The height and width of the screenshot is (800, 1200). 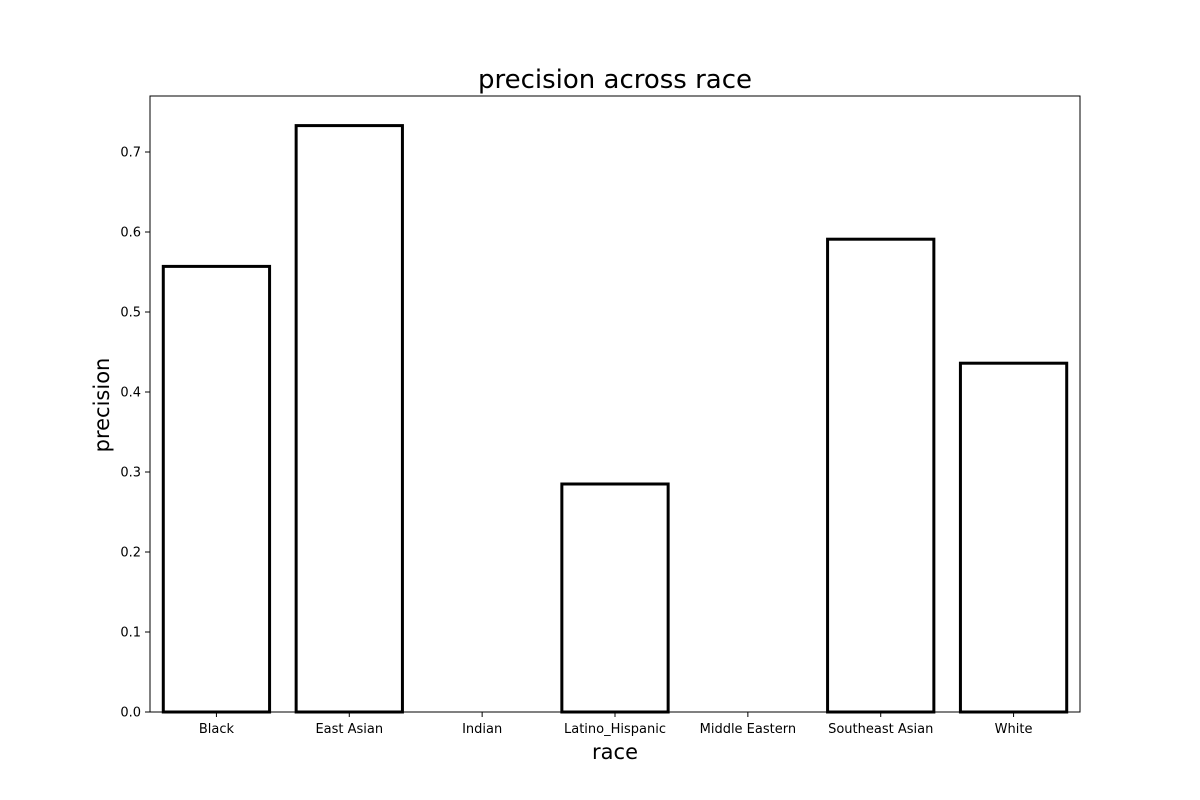 I want to click on bar-white, so click(x=1013, y=537).